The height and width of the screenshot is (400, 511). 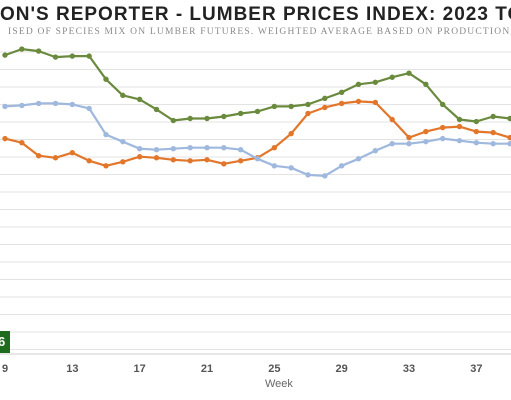 I want to click on x-tick-label: 29, so click(x=342, y=369).